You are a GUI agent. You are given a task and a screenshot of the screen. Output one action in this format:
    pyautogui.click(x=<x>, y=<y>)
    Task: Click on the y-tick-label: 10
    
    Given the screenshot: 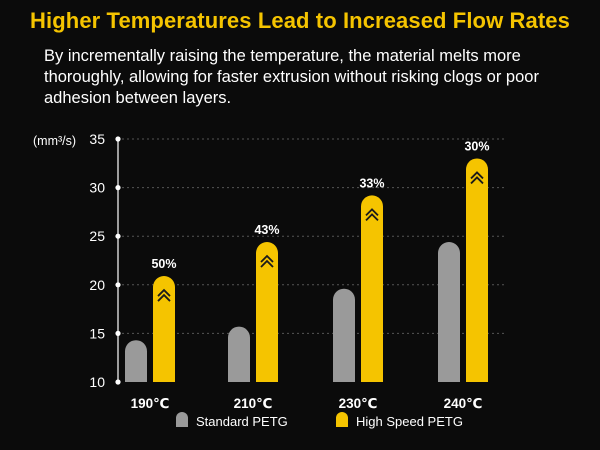 What is the action you would take?
    pyautogui.click(x=97, y=382)
    